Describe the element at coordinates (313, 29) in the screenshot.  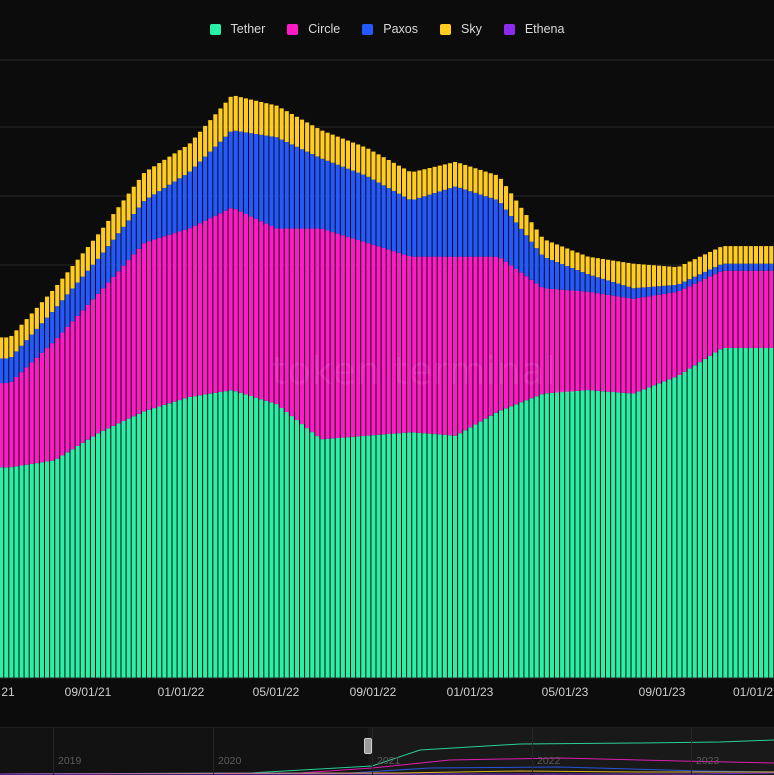
I see `legend-item-circle: Circle` at that location.